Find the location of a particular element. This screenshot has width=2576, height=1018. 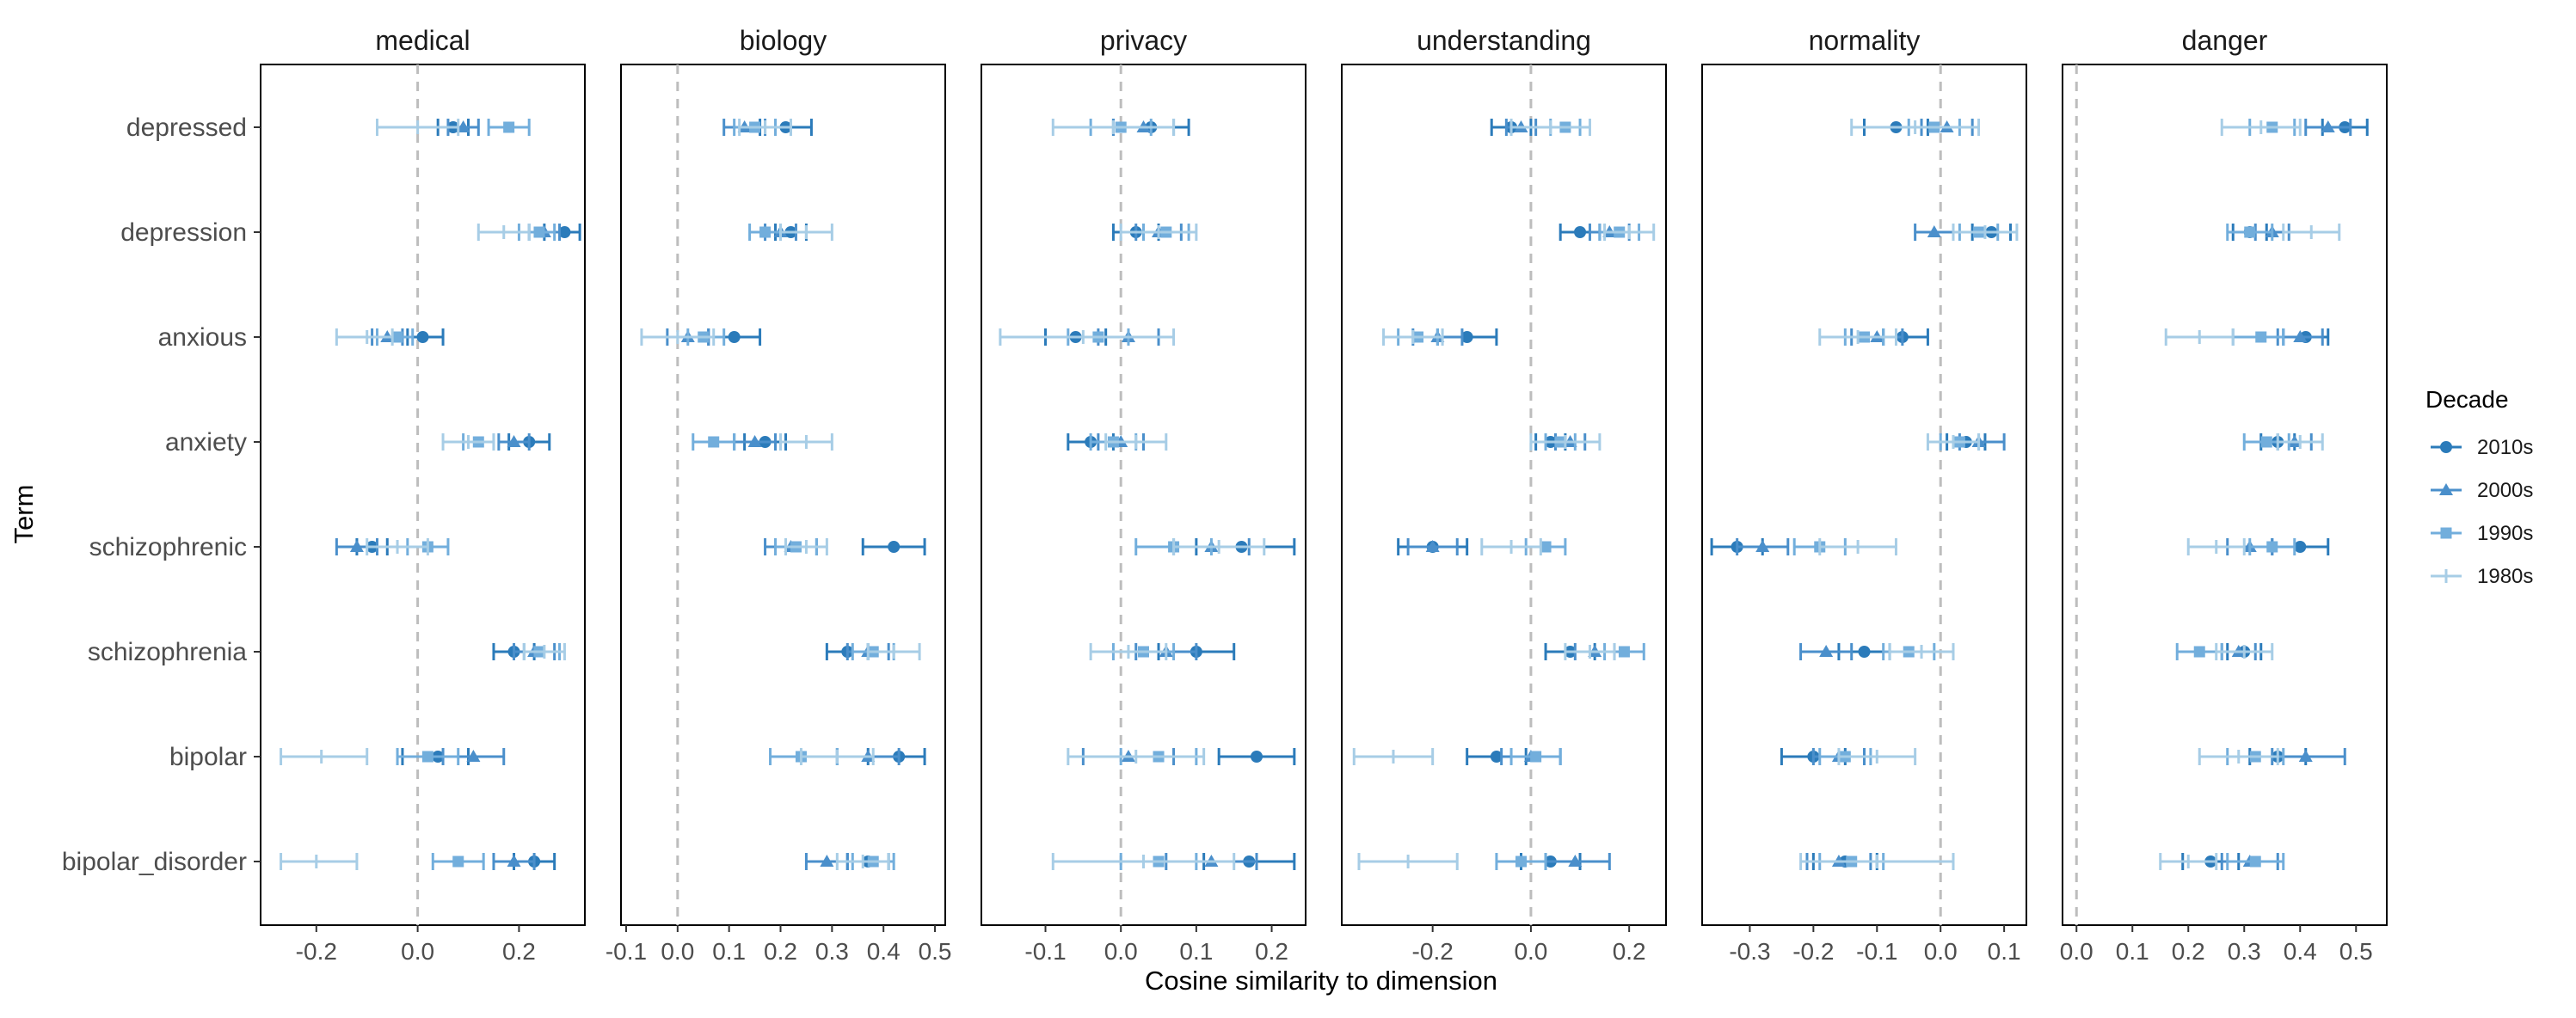

legend-entry: 1990s is located at coordinates (2482, 533).